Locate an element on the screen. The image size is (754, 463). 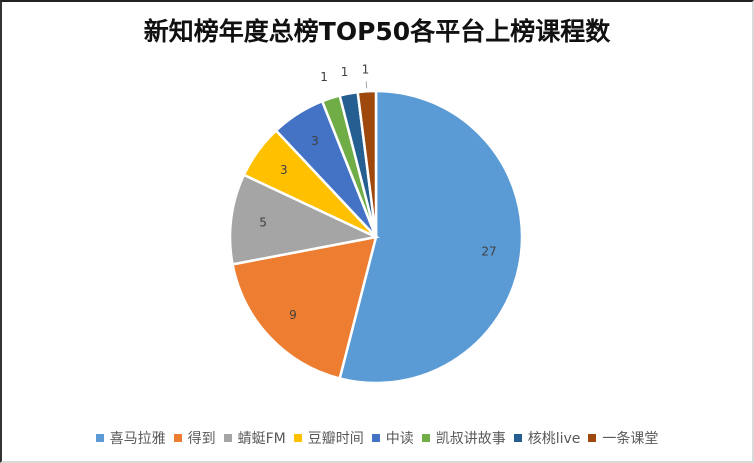
chart-title: 新知榜年度总榜TOP50各平台上榜课程数 is located at coordinates (377, 31).